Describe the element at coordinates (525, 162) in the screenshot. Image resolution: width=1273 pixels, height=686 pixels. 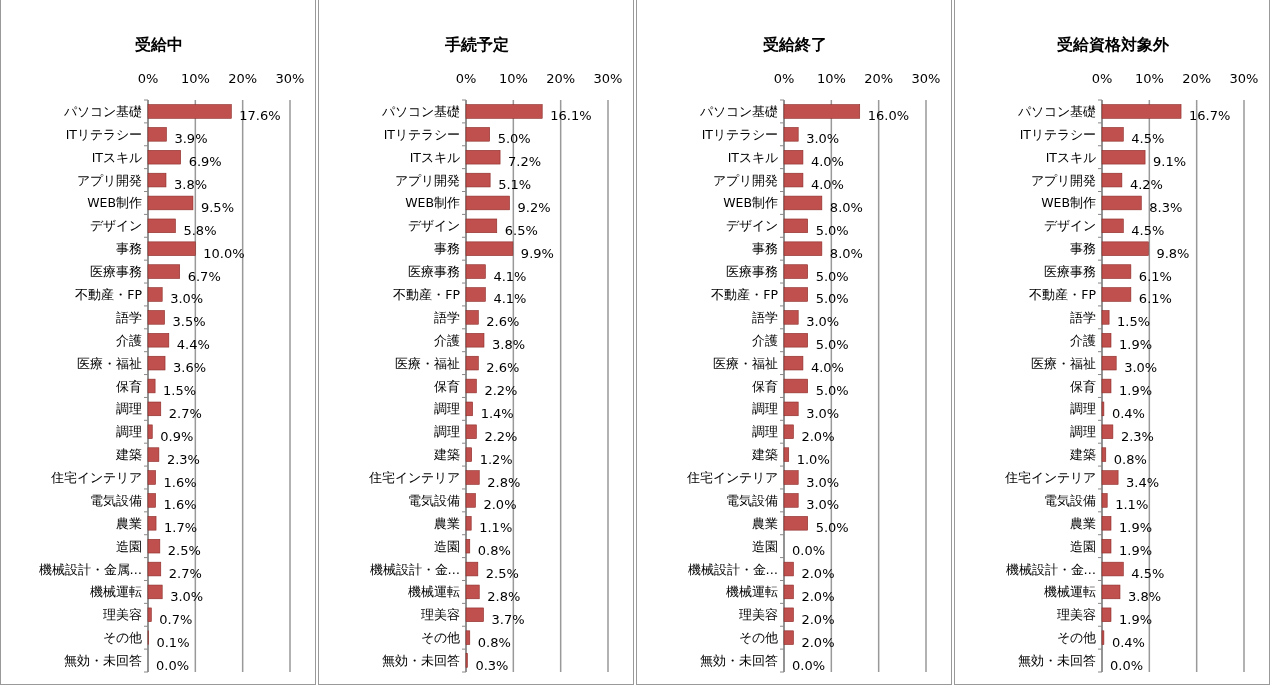
I see `data-label: 7.2%` at that location.